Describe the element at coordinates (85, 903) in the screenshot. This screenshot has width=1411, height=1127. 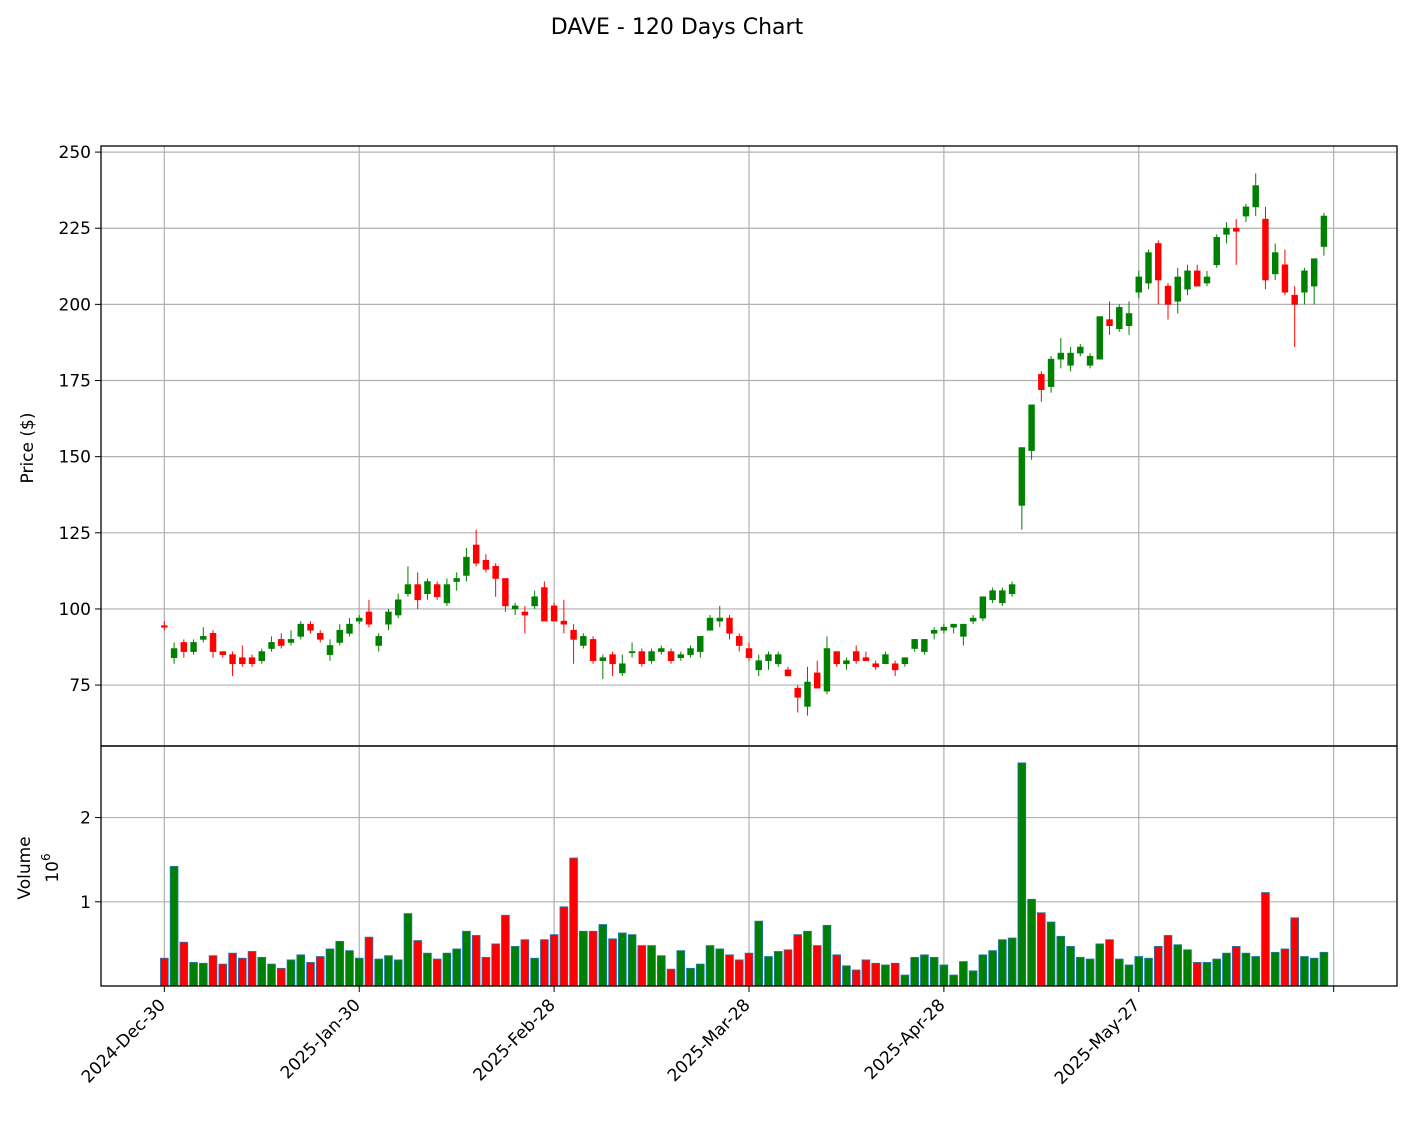
I see `volume-tick-label: 1` at that location.